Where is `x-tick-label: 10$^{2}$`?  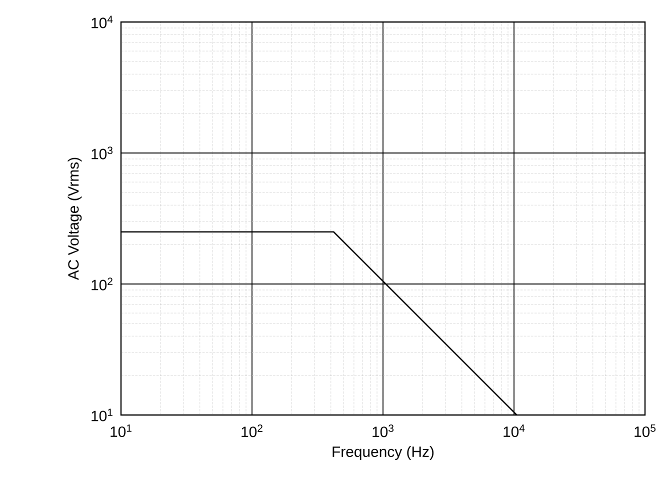 x-tick-label: 10$^{2}$ is located at coordinates (252, 431).